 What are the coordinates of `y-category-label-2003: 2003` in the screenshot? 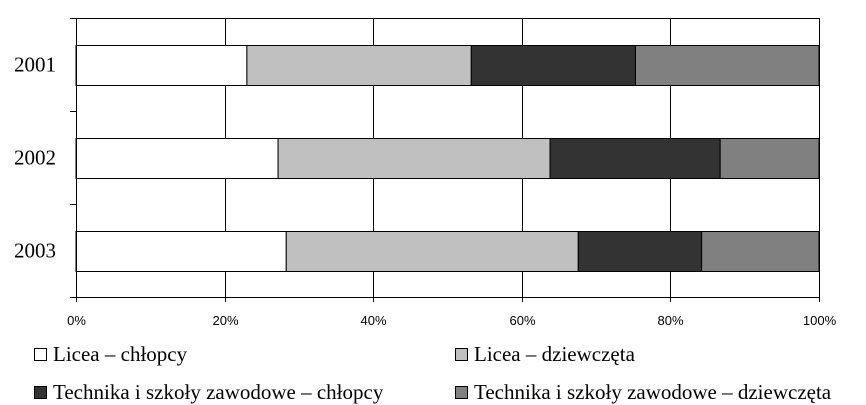 It's located at (35, 251).